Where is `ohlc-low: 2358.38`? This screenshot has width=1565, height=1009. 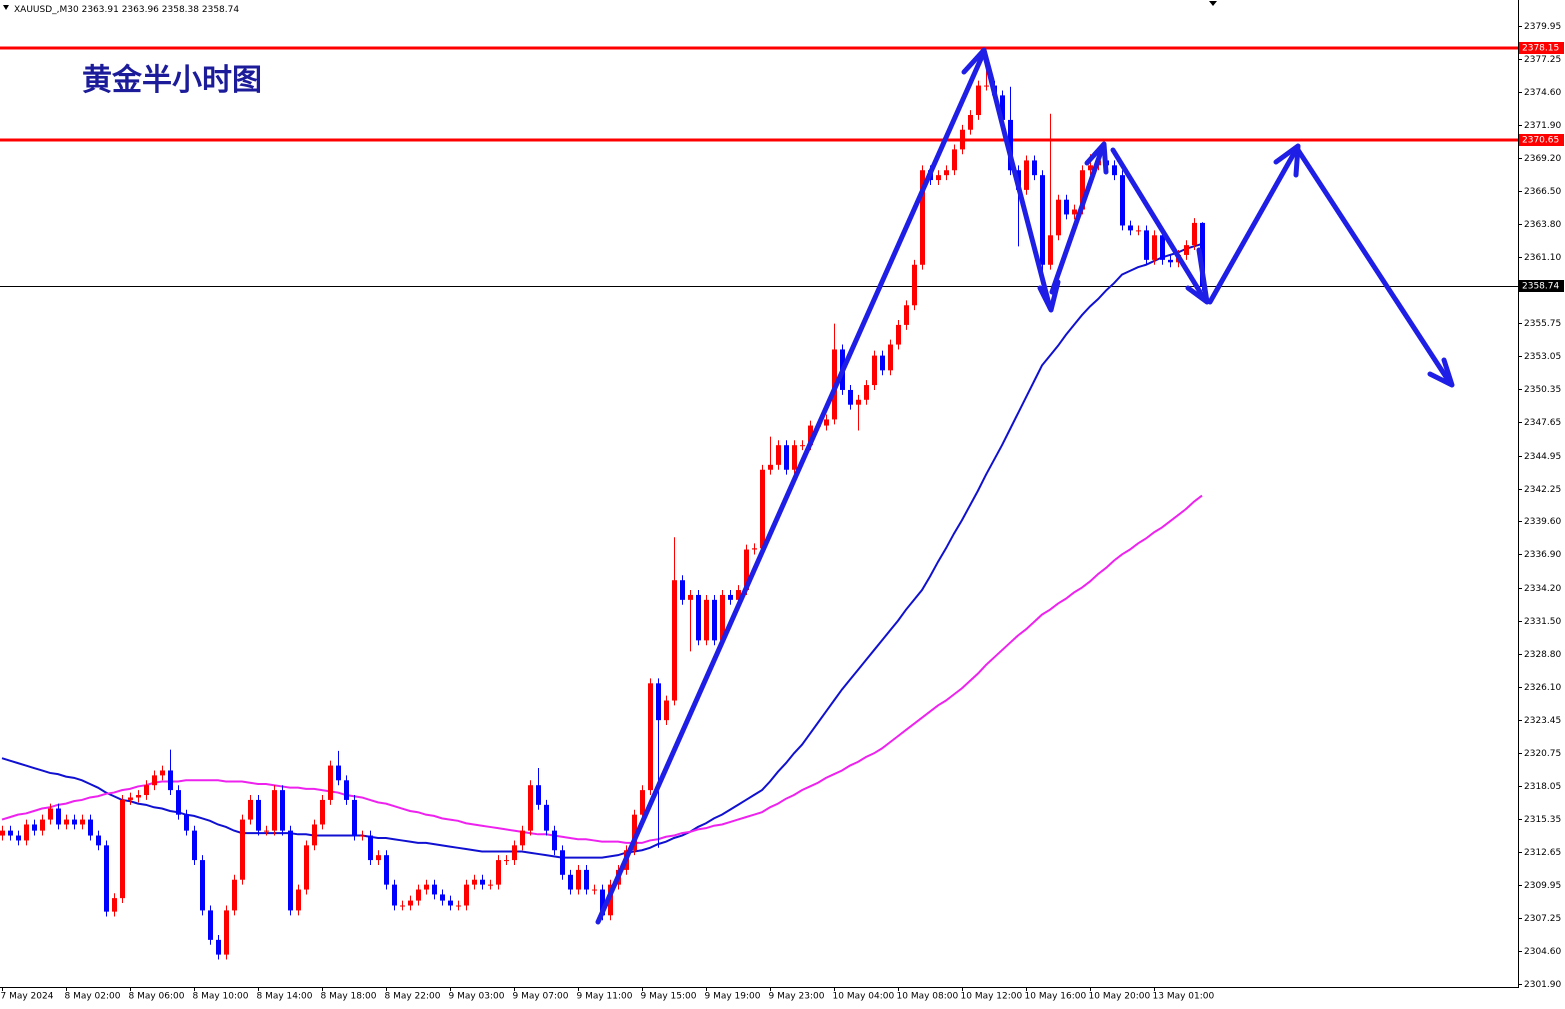
ohlc-low: 2358.38 is located at coordinates (180, 10).